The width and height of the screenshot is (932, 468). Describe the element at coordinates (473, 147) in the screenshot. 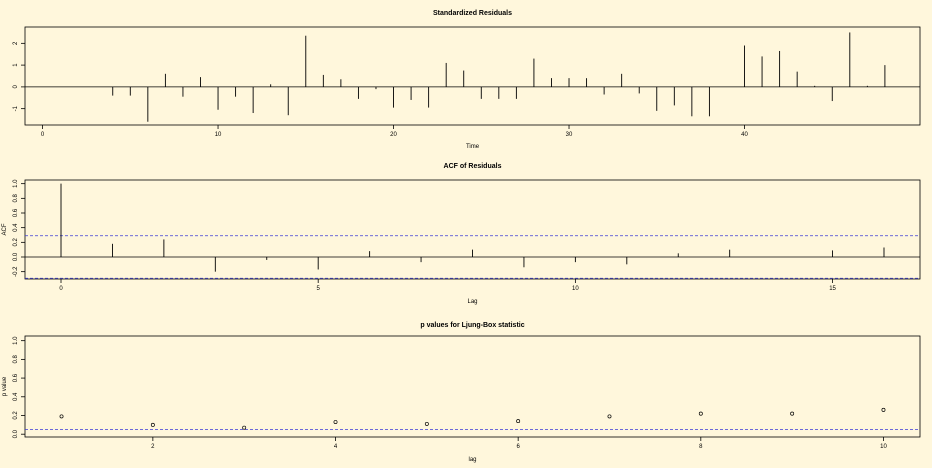

I see `x-axis-label: Time` at that location.